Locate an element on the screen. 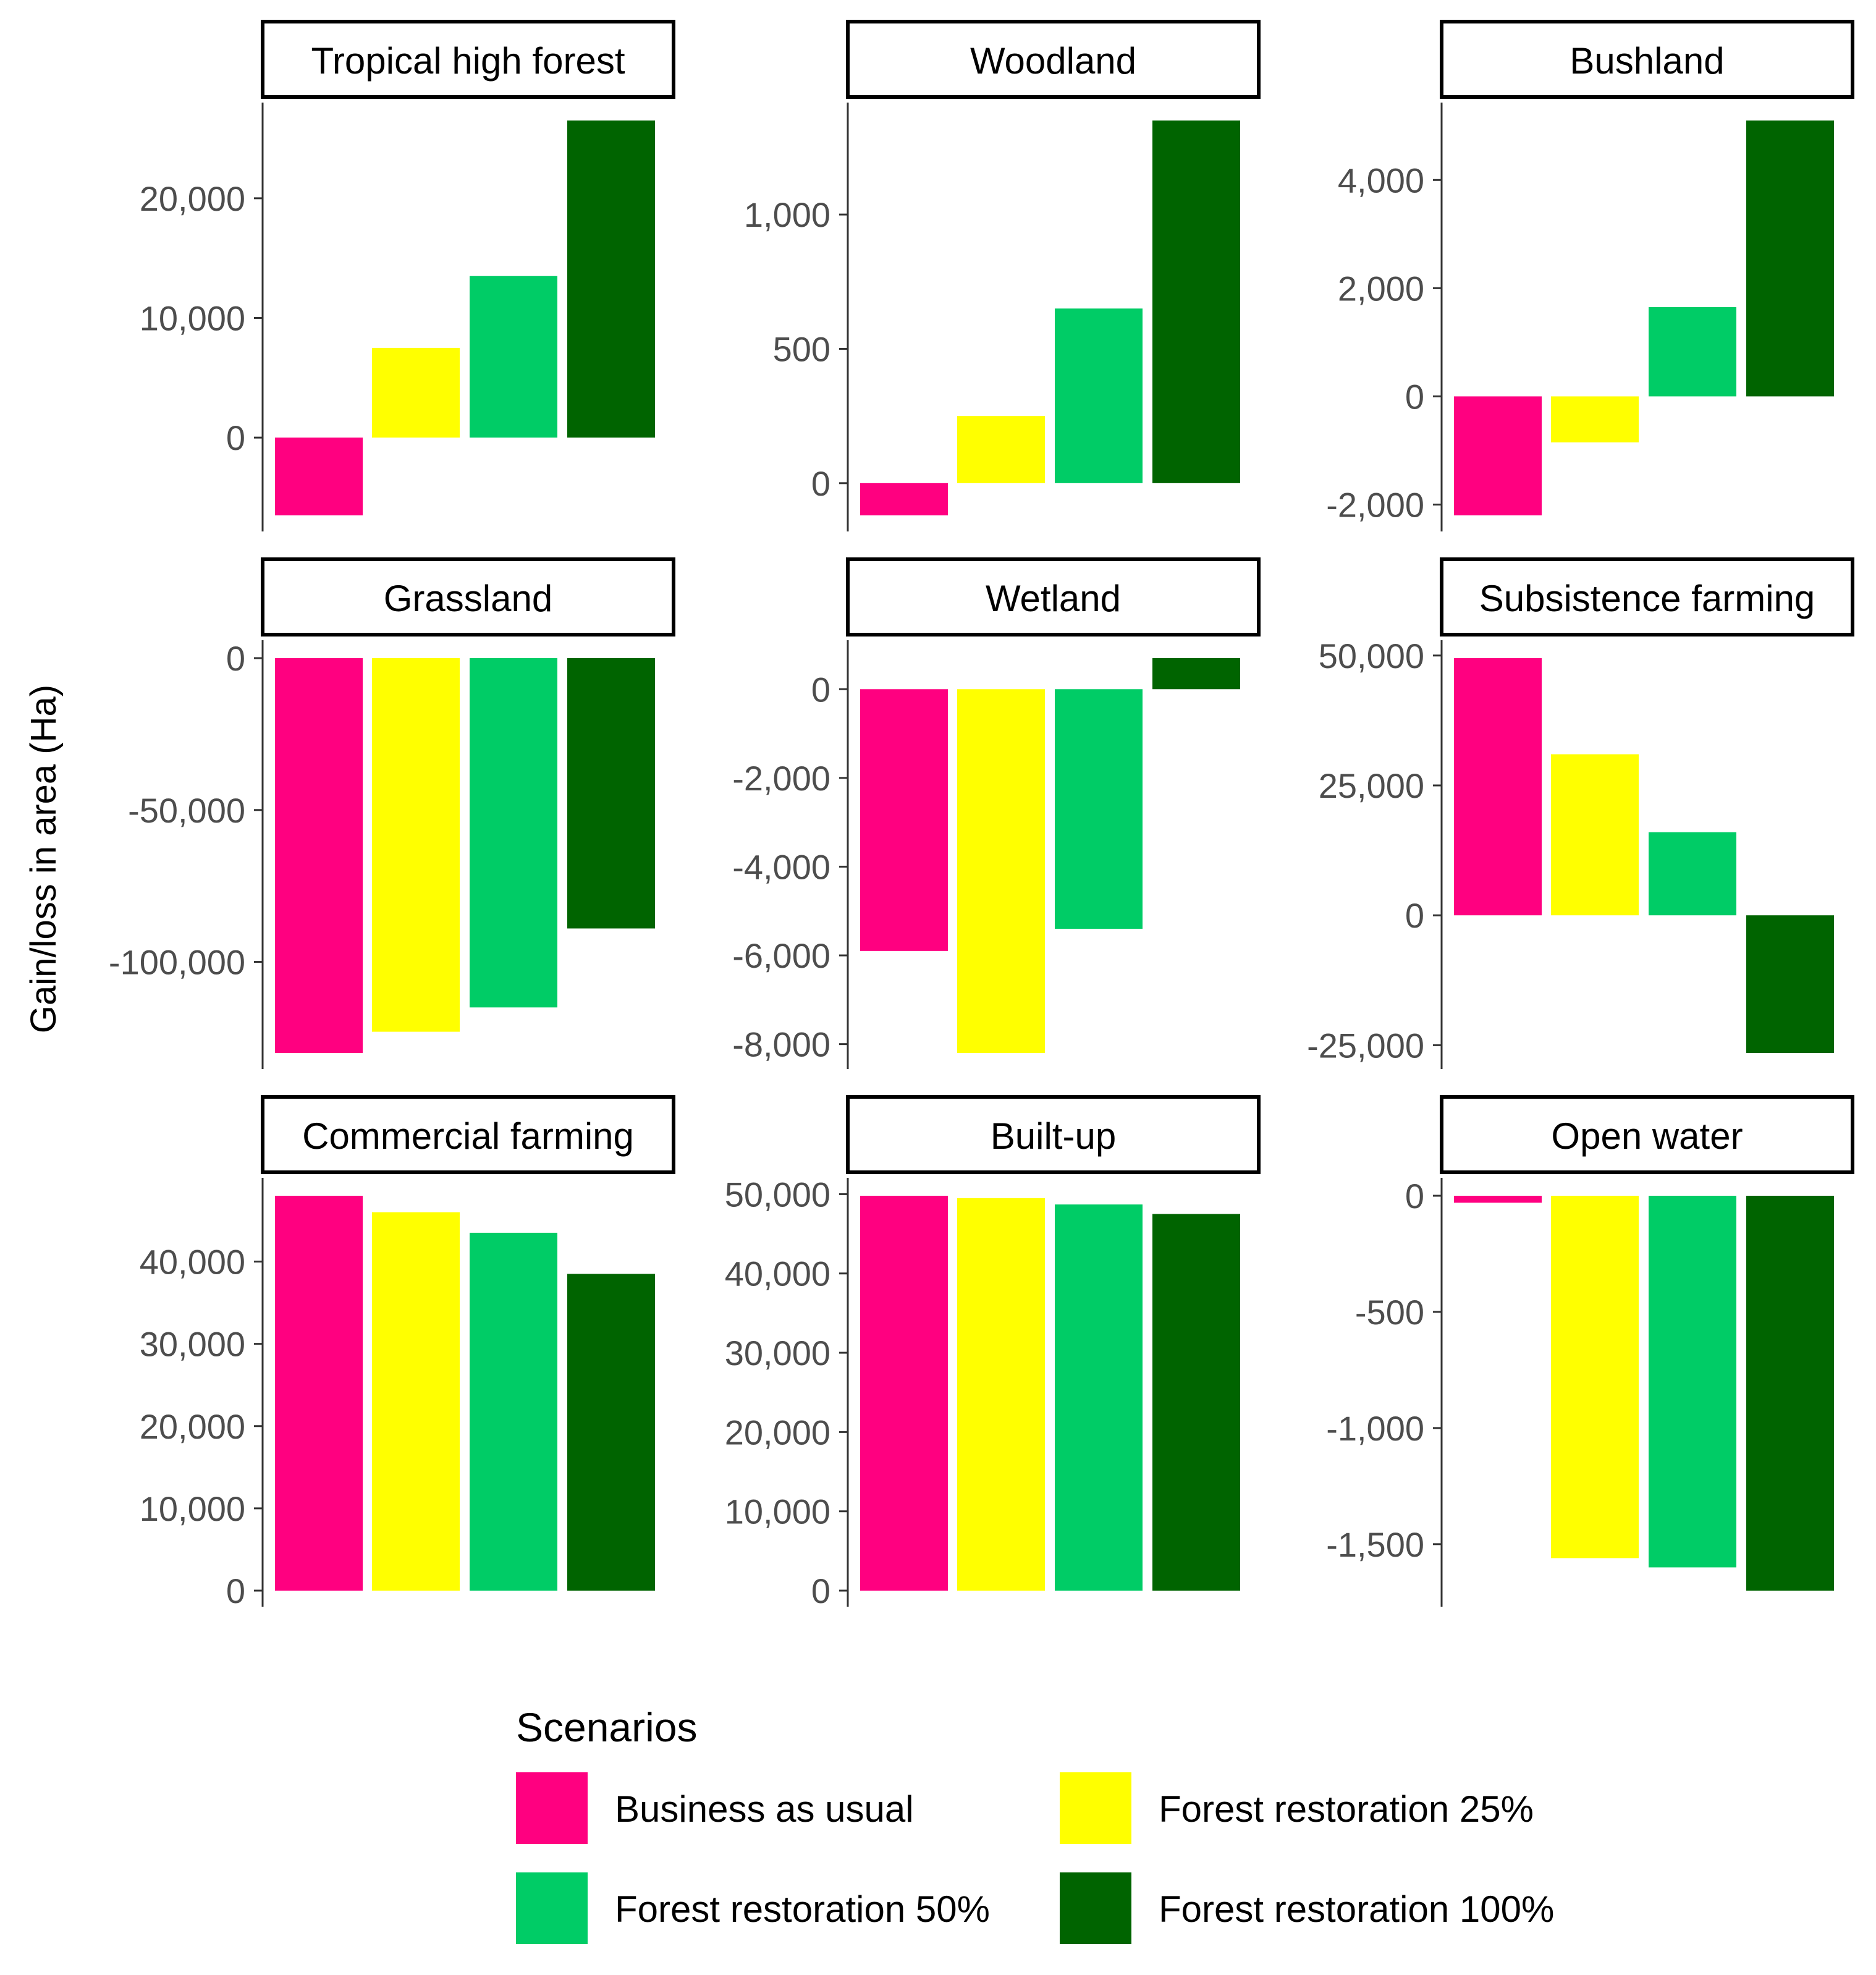 This screenshot has width=1876, height=1975. panel-title: Subsistence farming is located at coordinates (1647, 598).